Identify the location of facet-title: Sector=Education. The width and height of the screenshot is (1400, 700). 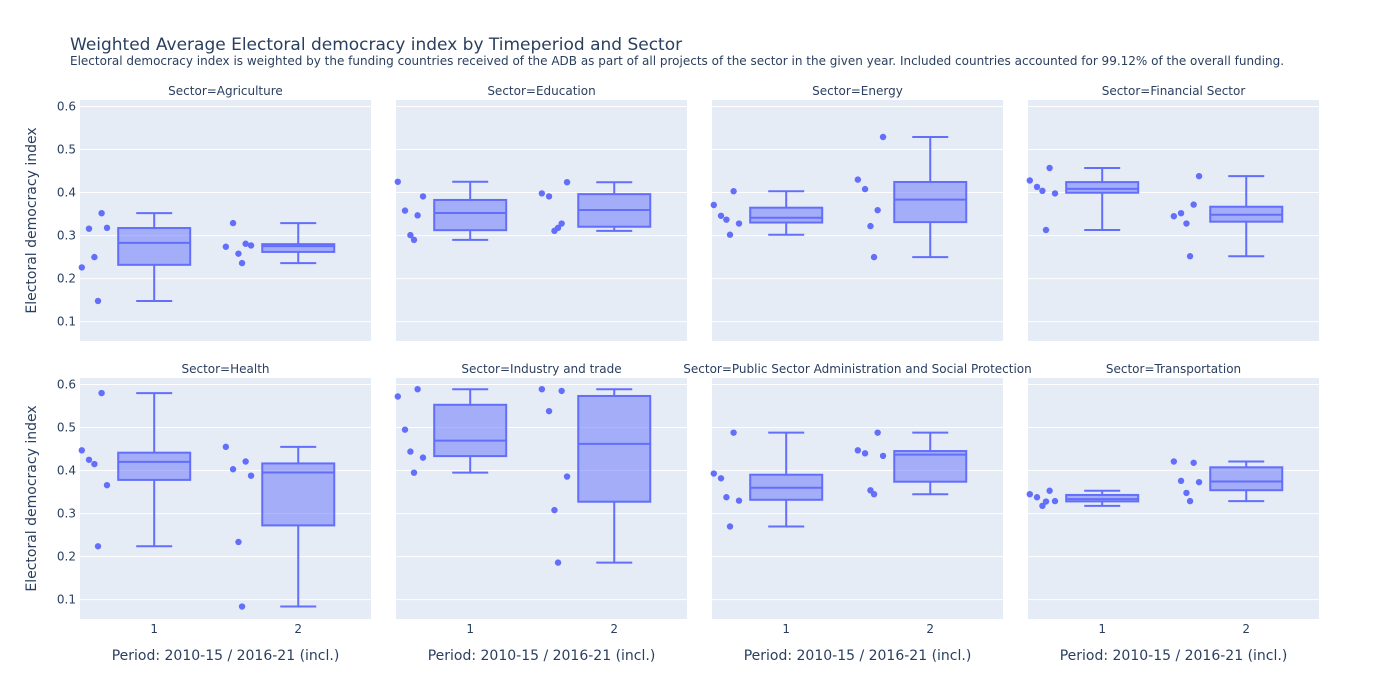
(541, 91).